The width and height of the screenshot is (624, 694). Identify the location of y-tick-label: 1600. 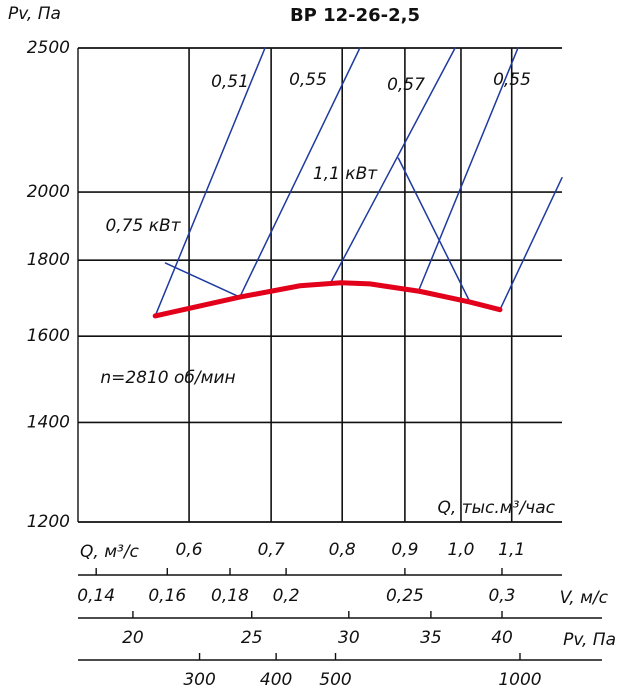
(48, 336).